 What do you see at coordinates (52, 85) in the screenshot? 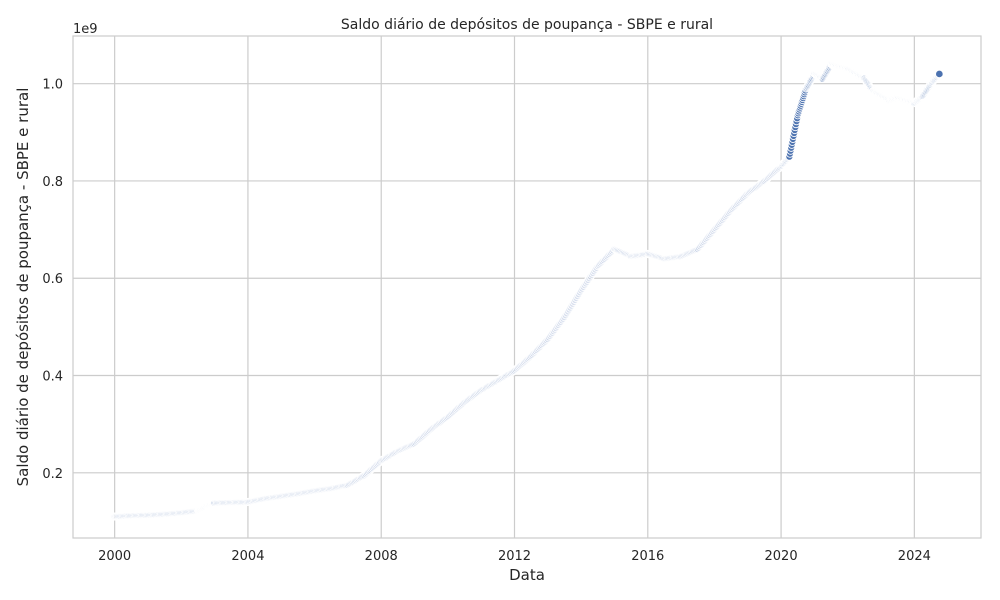
I see `y-tick-label: 1.0` at bounding box center [52, 85].